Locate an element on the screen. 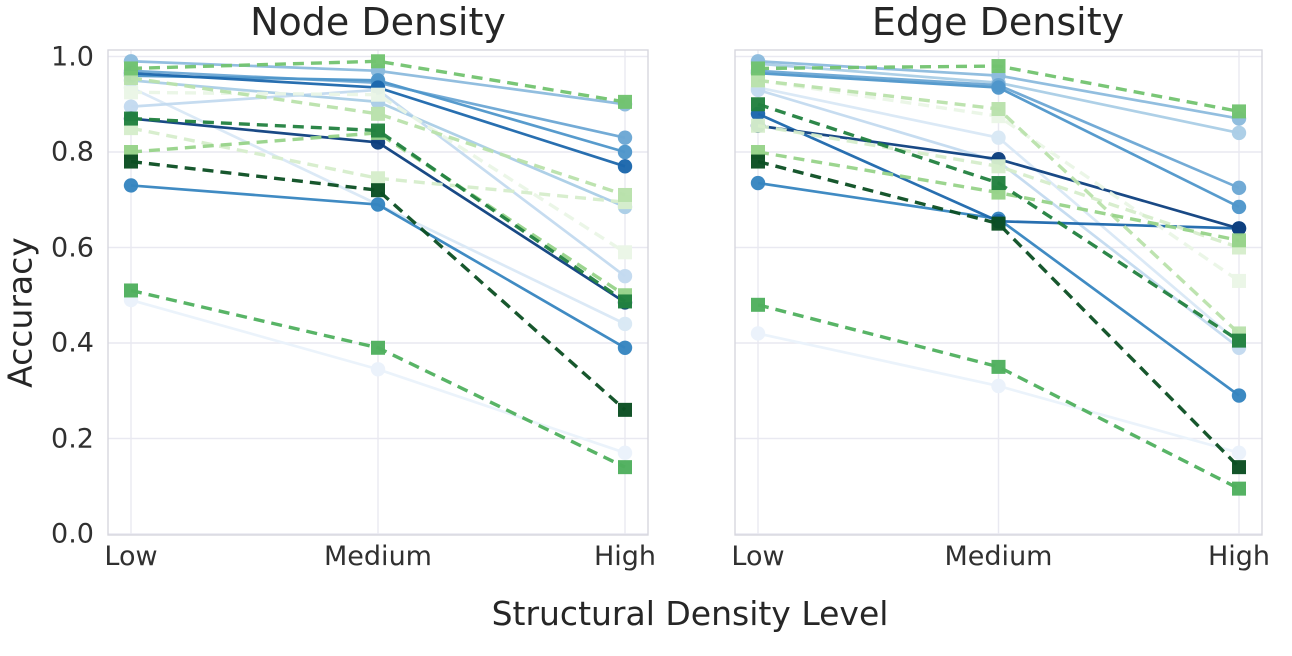 The height and width of the screenshot is (656, 1292). subplot-title-edge-density: Edge Density is located at coordinates (998, 22).